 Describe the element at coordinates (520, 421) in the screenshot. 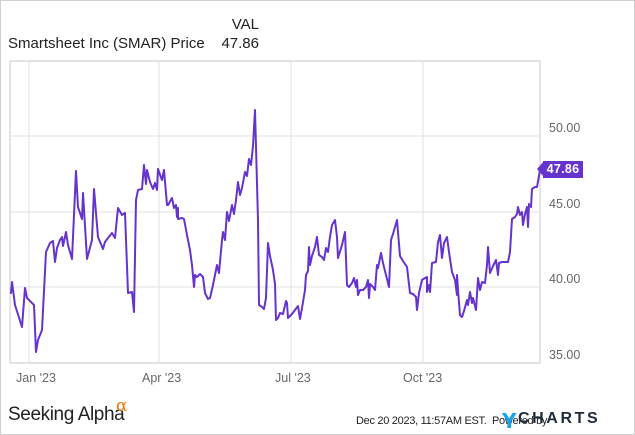

I see `powered-by-label: Powered by` at that location.